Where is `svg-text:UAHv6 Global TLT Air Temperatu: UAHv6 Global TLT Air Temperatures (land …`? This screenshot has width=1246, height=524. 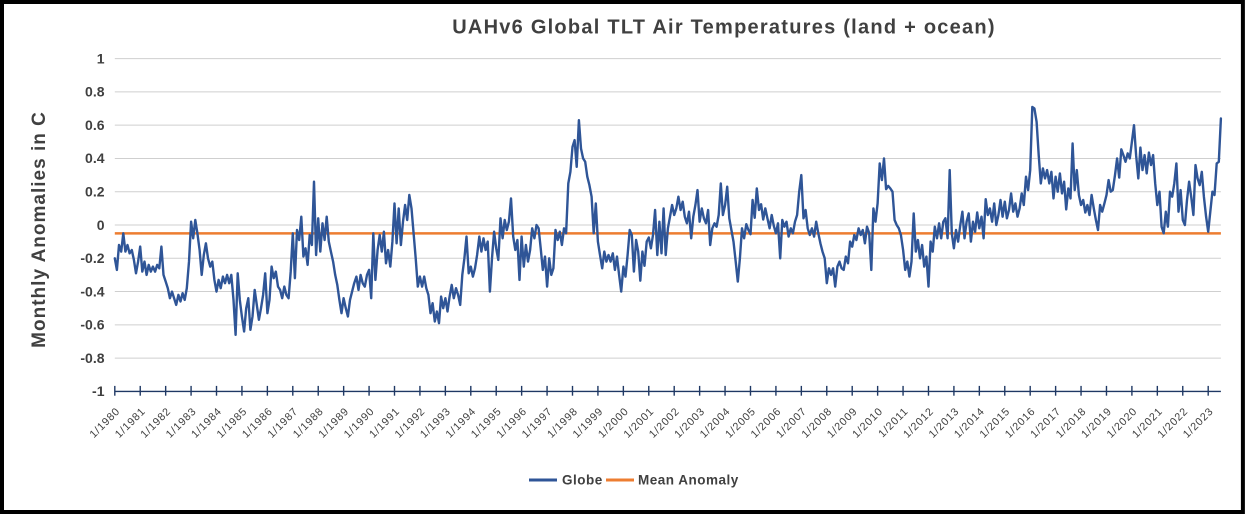
svg-text:UAHv6 Global TLT Air Temperatu: UAHv6 Global TLT Air Temperatures (land … is located at coordinates (724, 28).